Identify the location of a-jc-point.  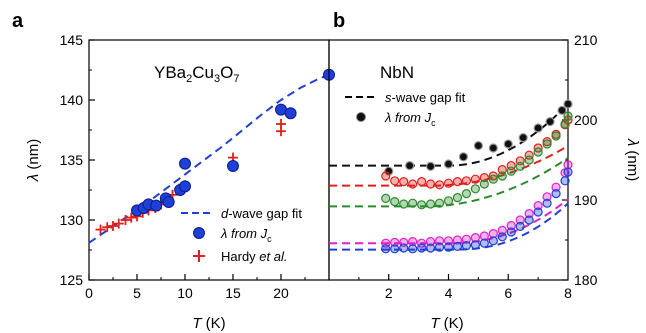
(185, 163).